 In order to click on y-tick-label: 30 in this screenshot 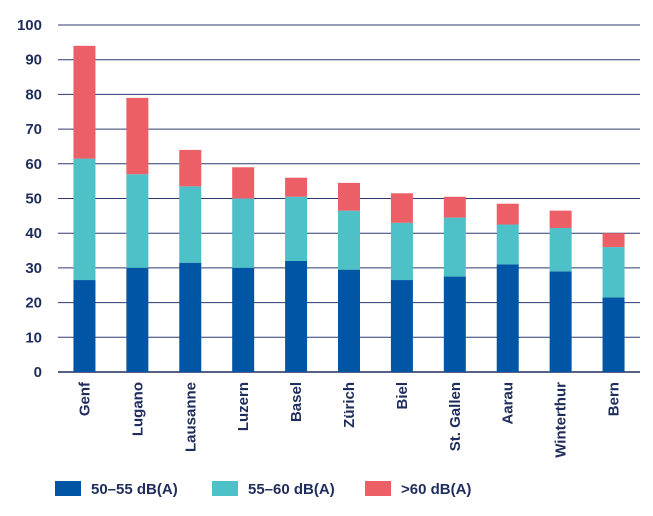, I will do `click(33, 268)`.